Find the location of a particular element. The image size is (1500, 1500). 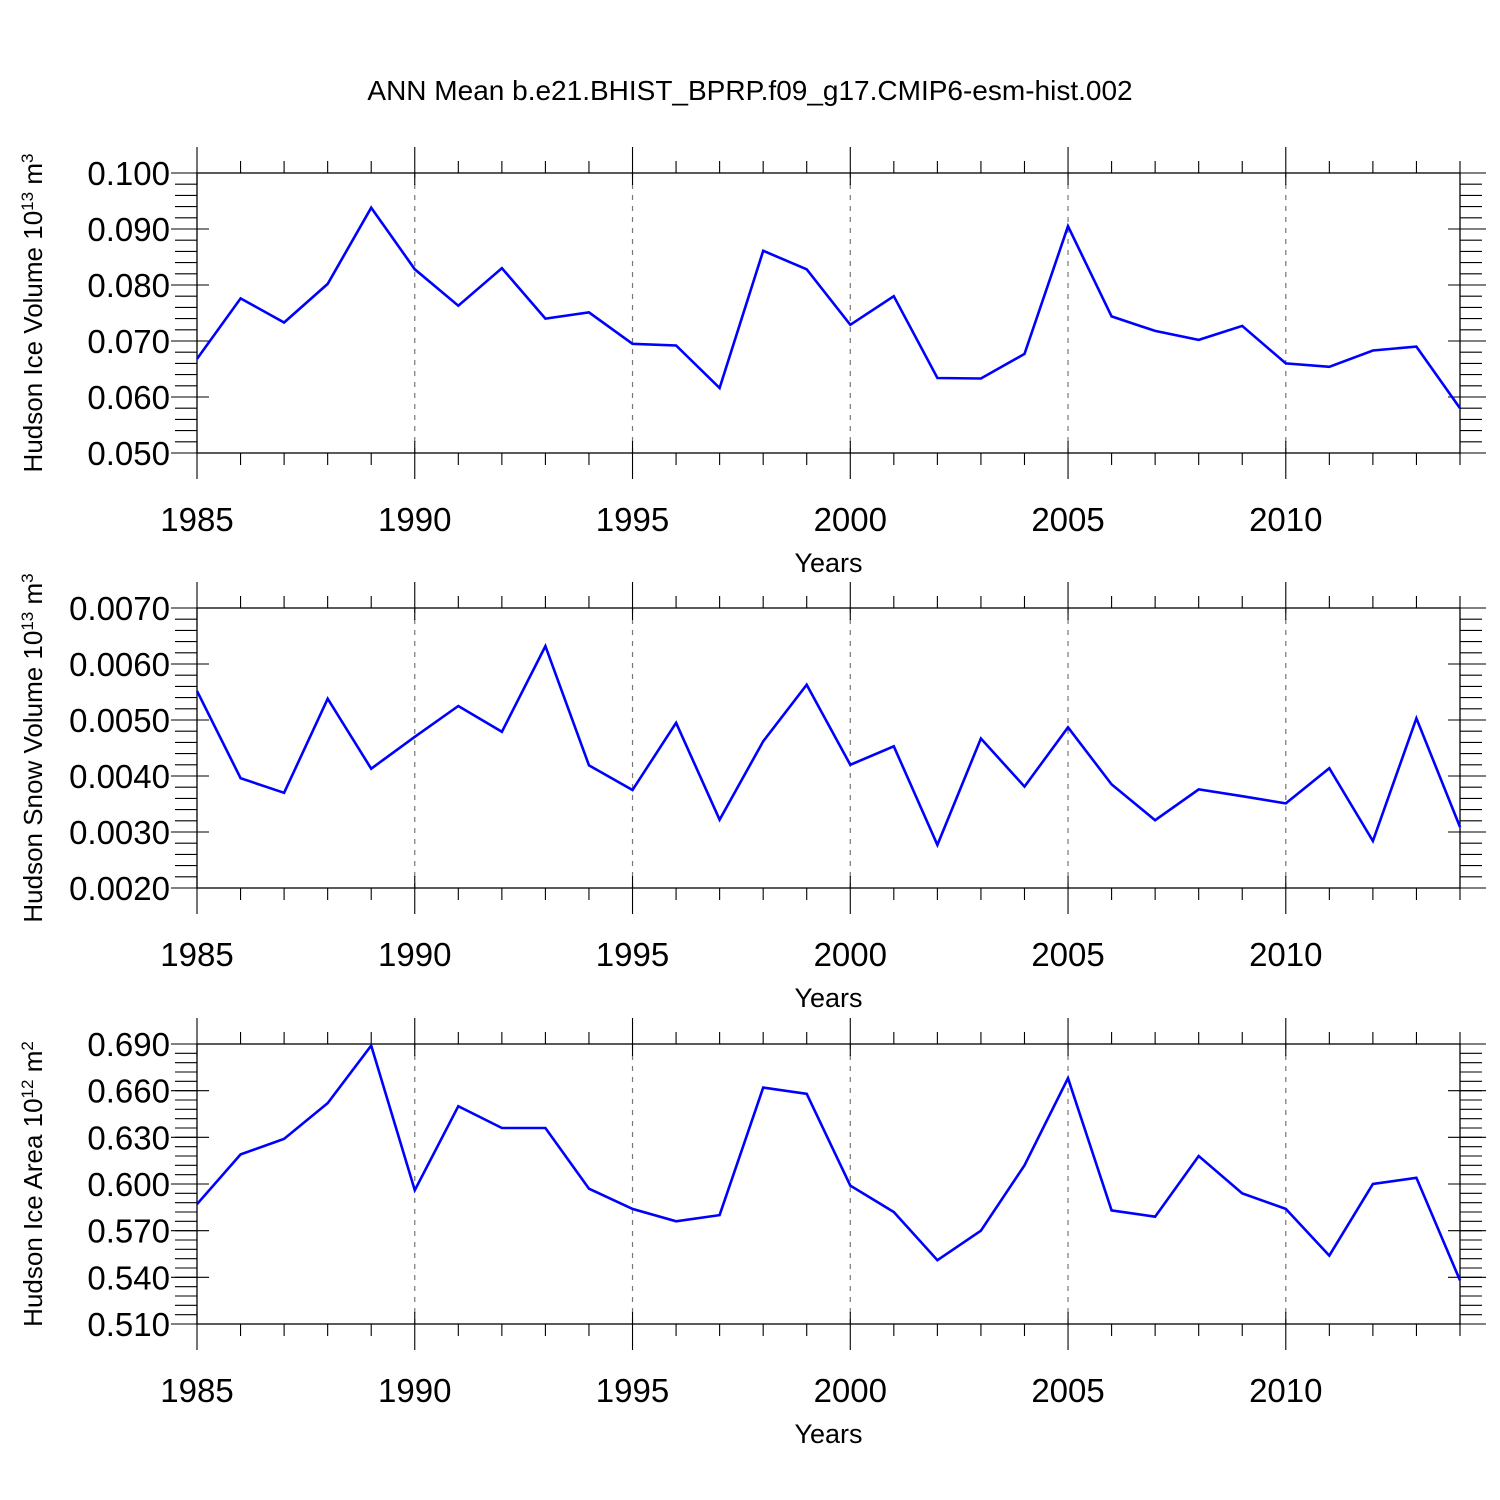

y-axis-title: Hudson Snow Volume 1013 m3 is located at coordinates (33, 747).